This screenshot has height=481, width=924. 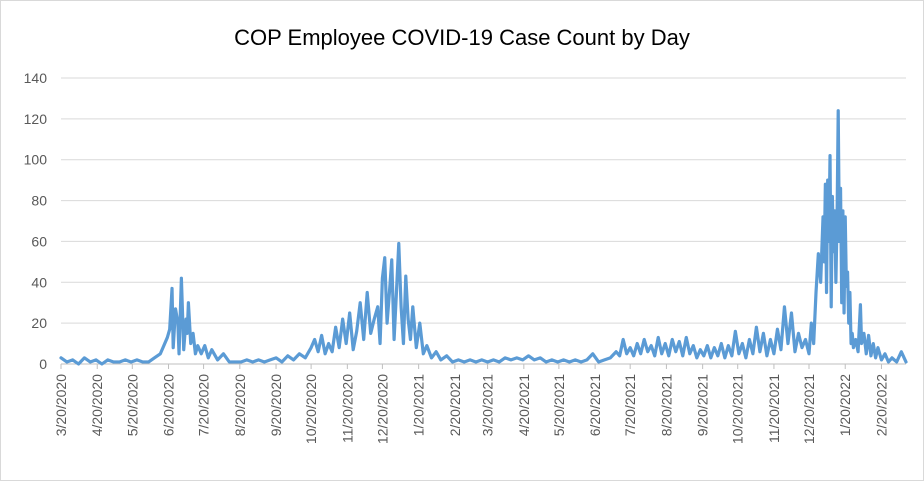 I want to click on x-tick-label: 11/20/2020, so click(x=347, y=408).